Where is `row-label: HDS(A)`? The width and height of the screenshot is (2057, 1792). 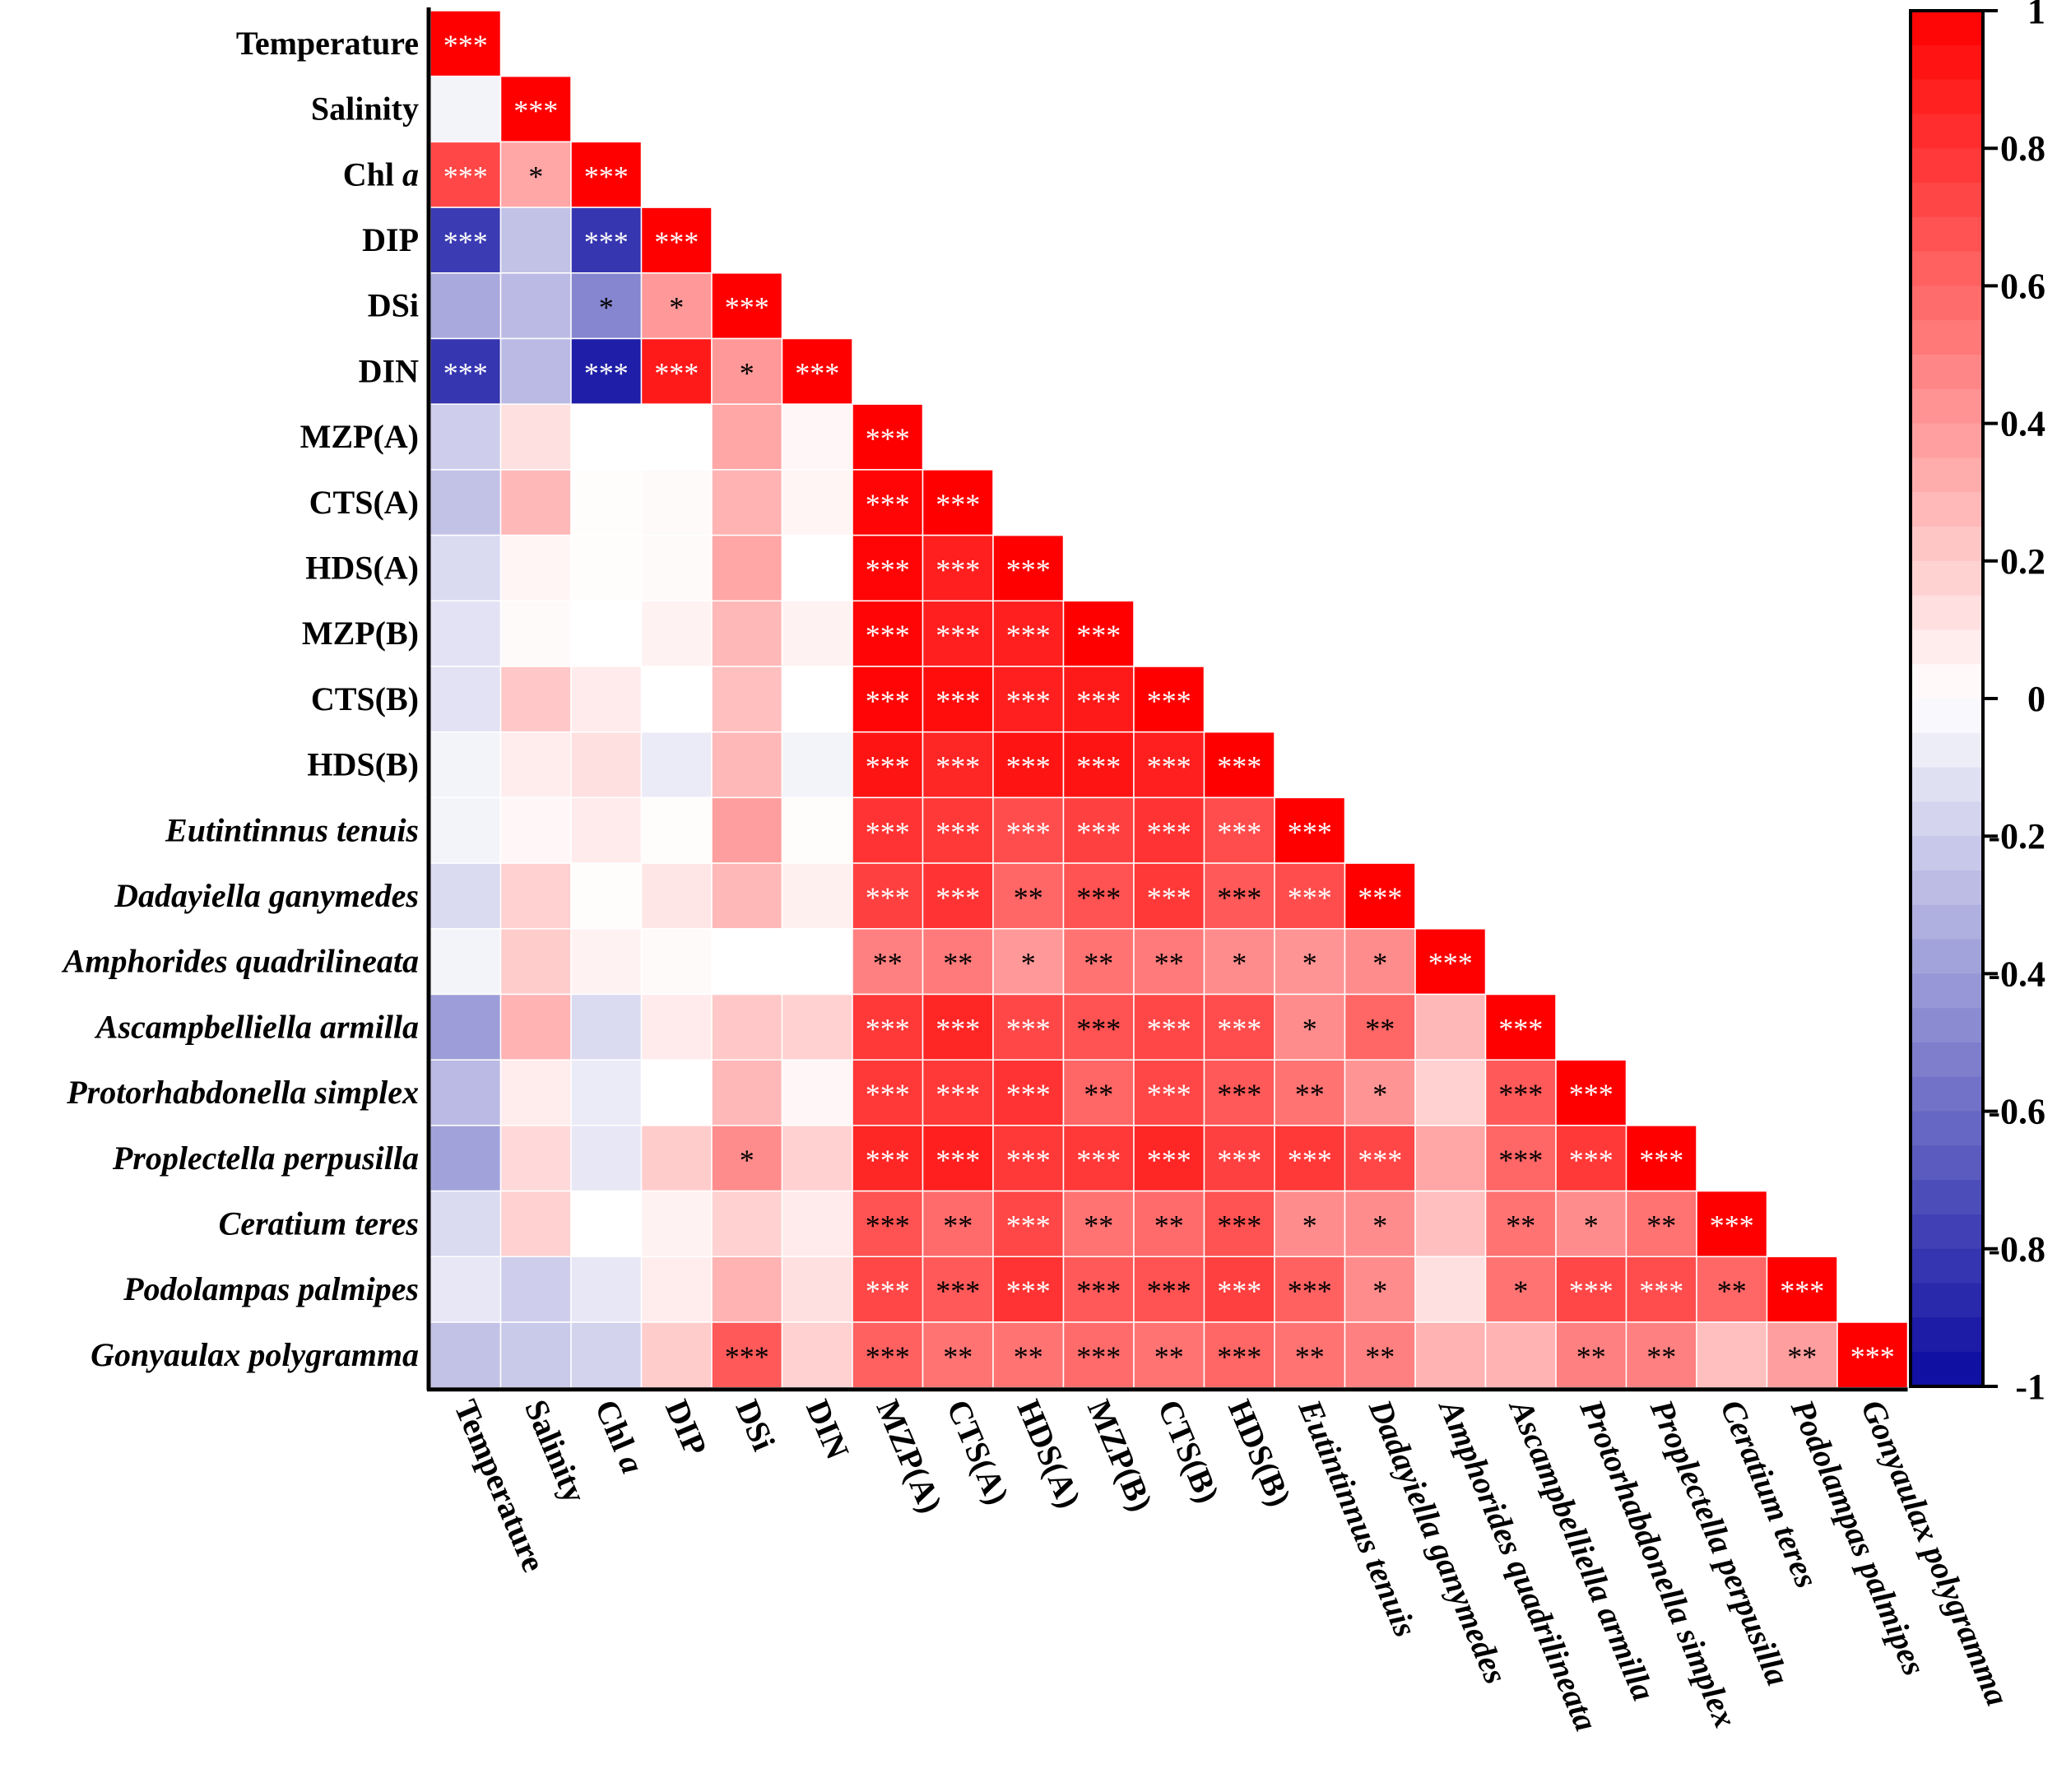
row-label: HDS(A) is located at coordinates (362, 567).